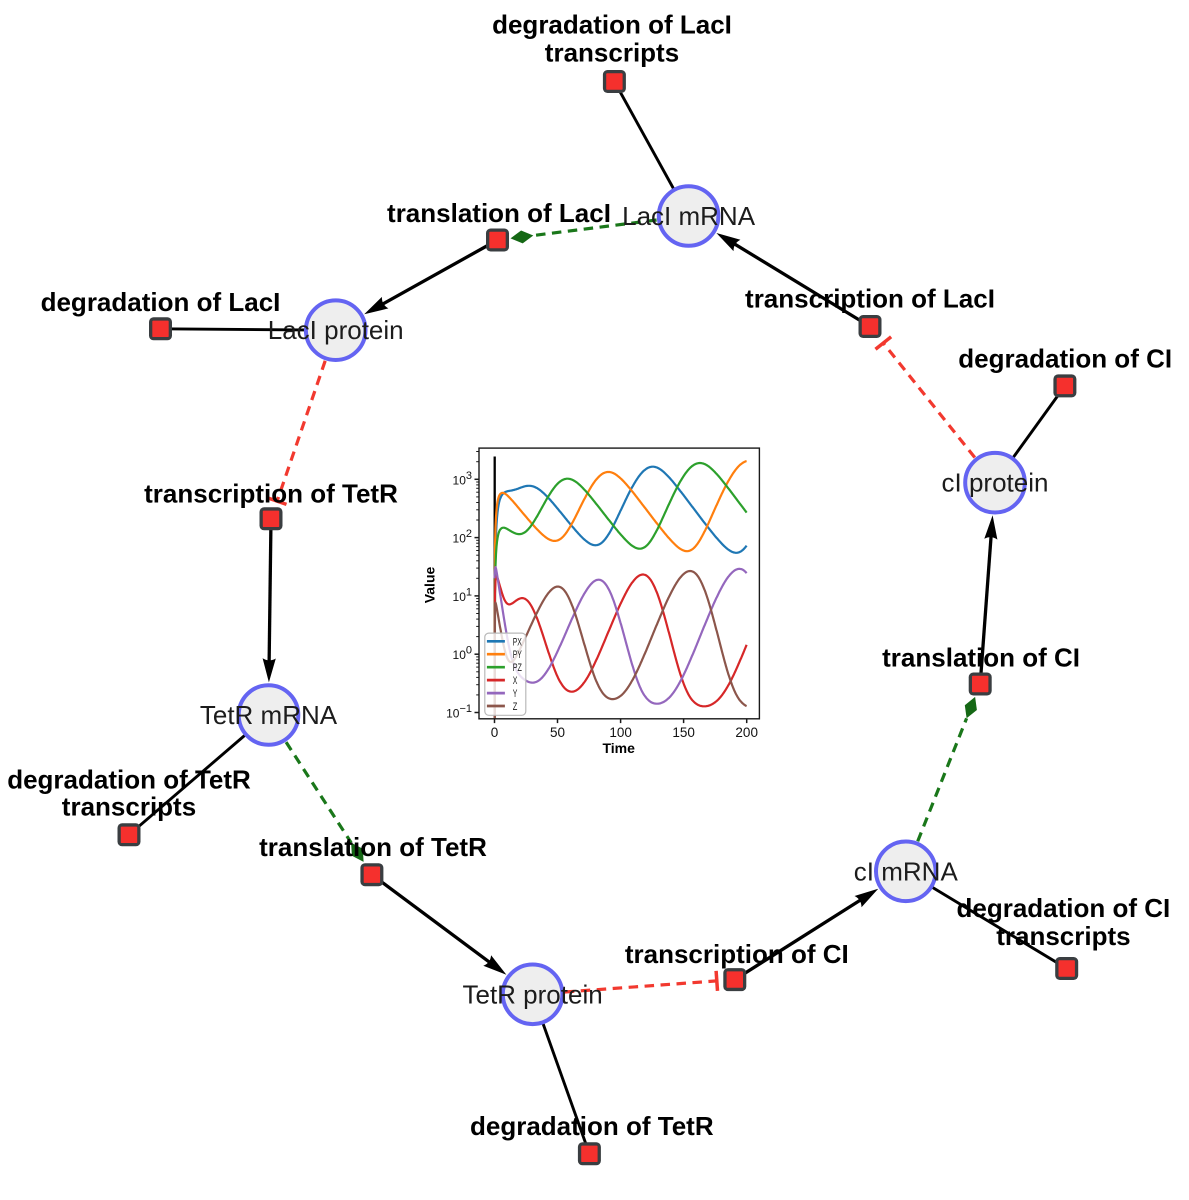  Describe the element at coordinates (737, 954) in the screenshot. I see `svg-text: transcription of CI` at that location.